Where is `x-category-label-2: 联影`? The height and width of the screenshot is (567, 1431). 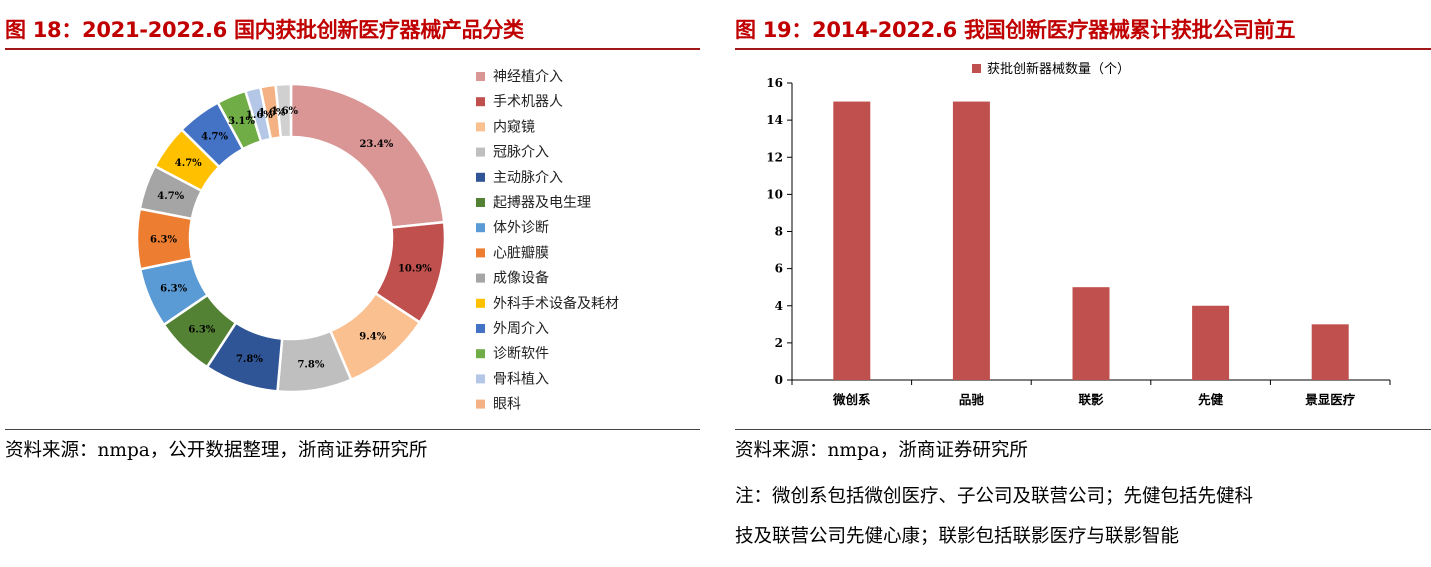 x-category-label-2: 联影 is located at coordinates (1091, 399).